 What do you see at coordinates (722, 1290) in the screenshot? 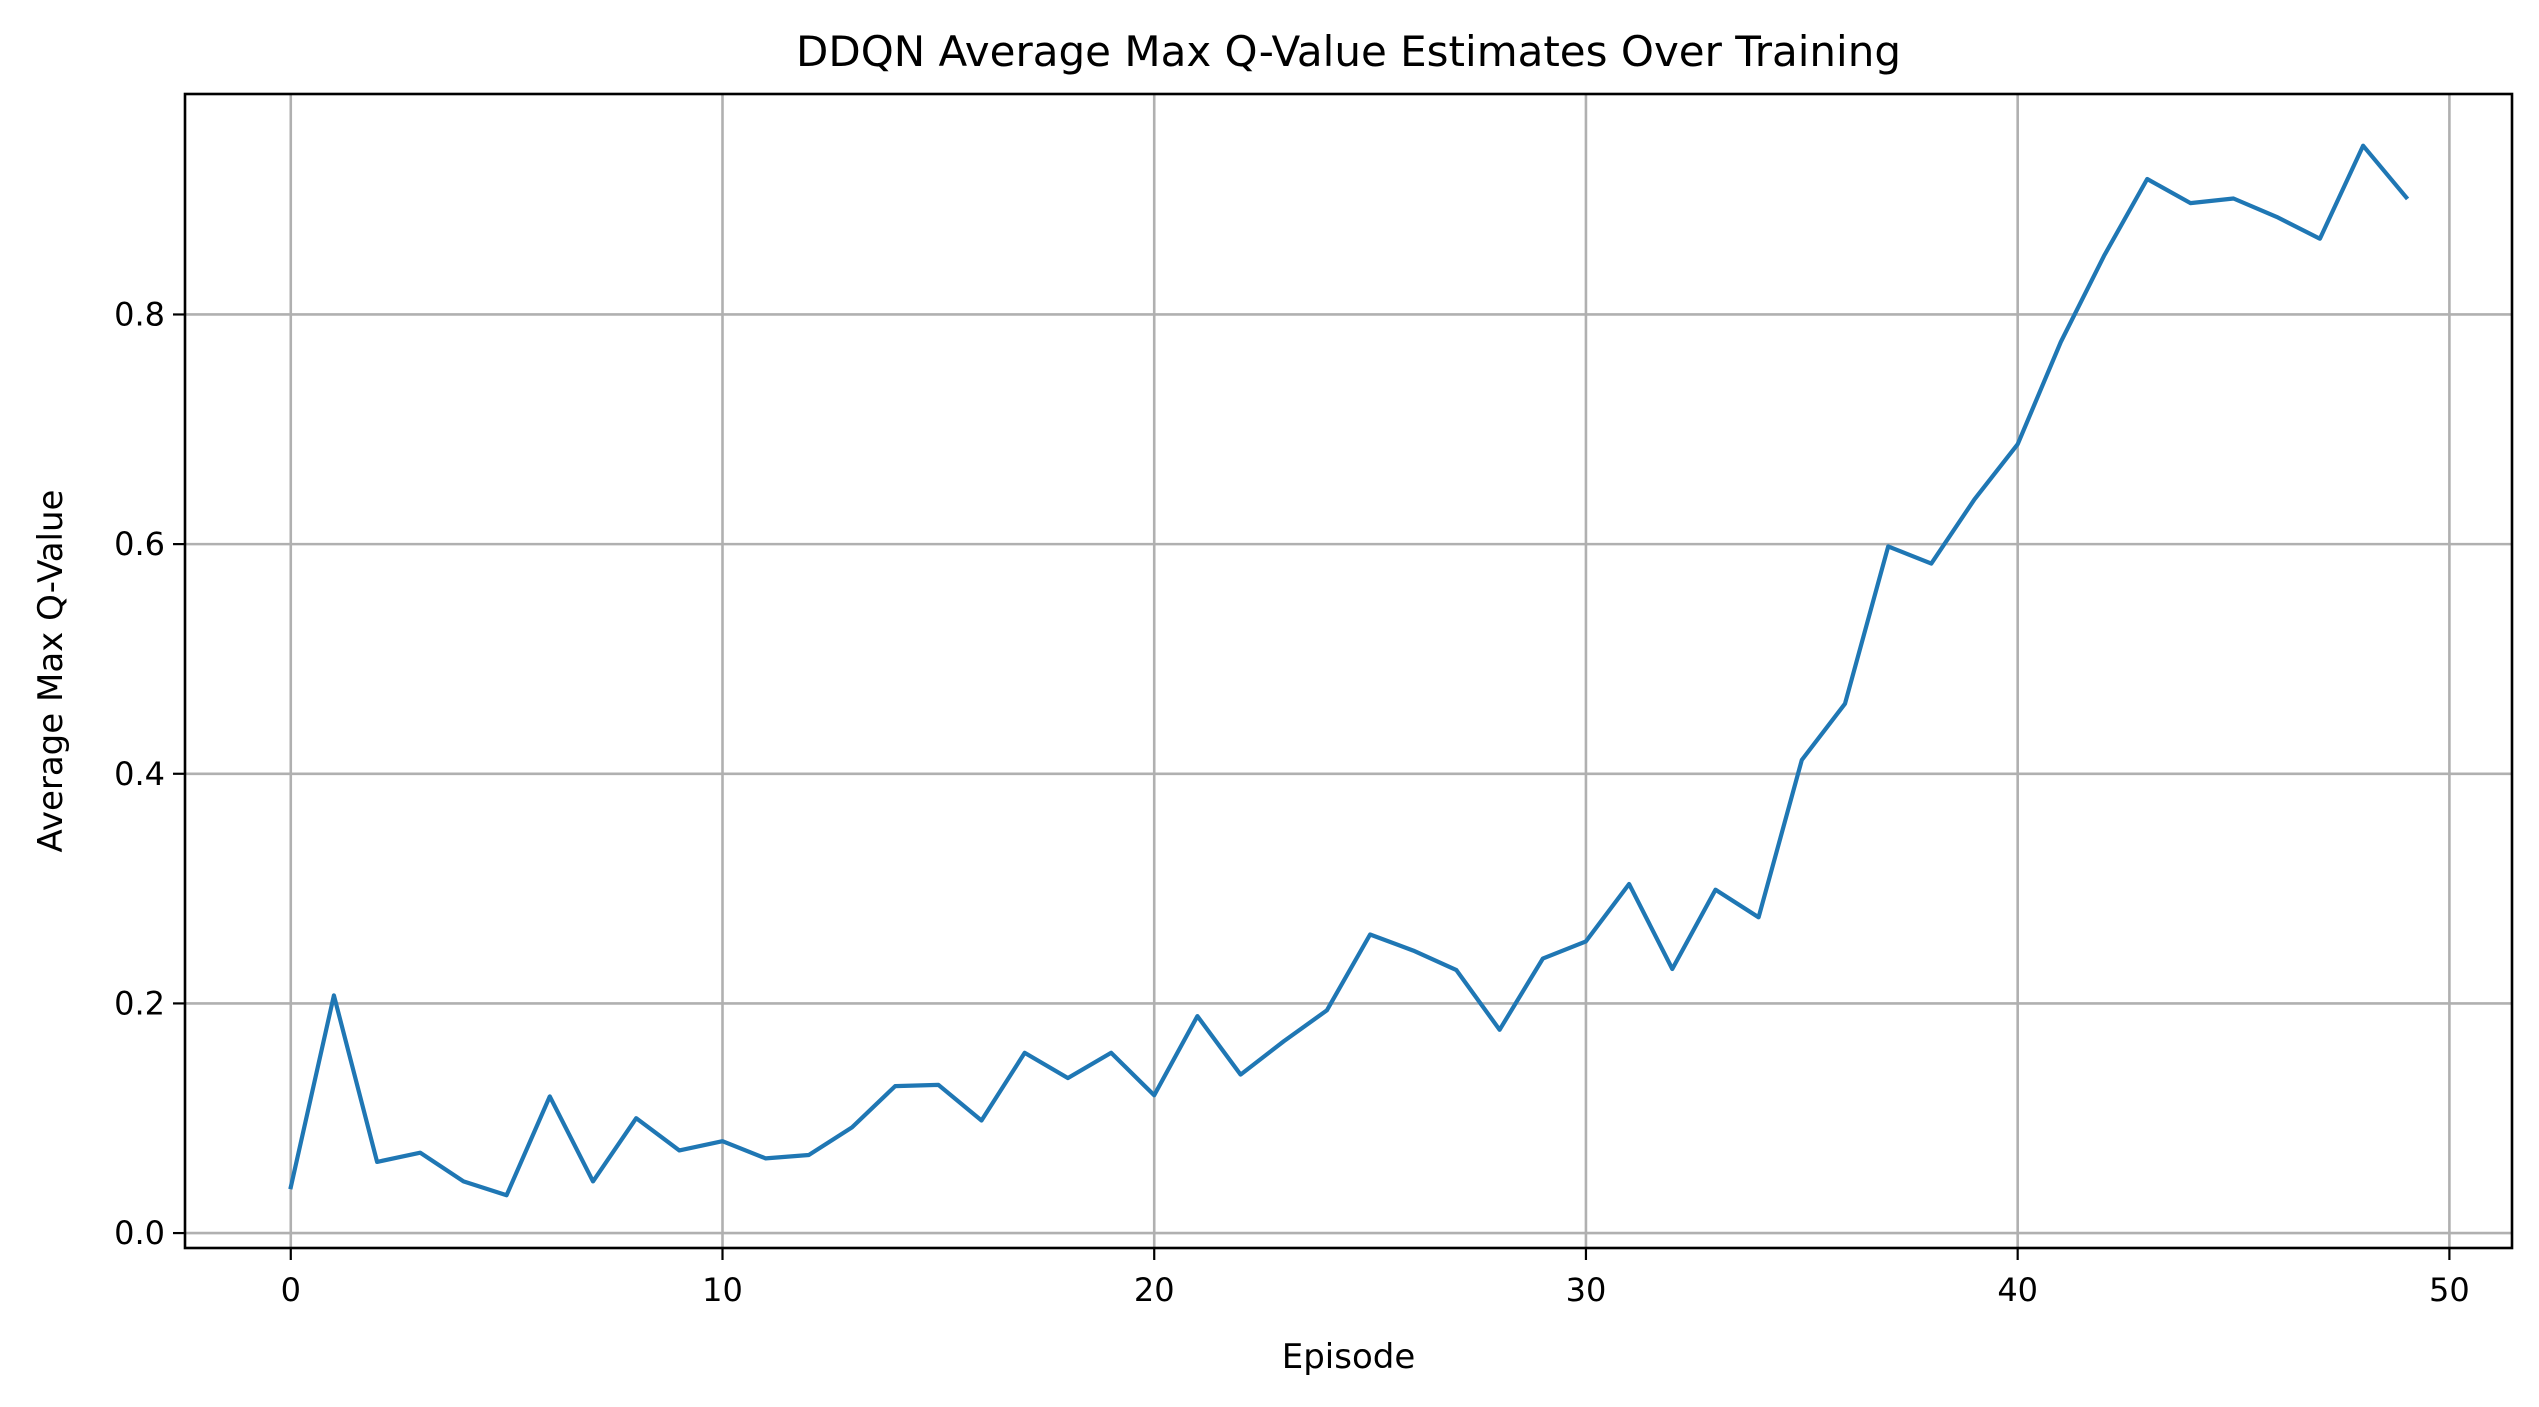
I see `x-tick-label: 10` at bounding box center [722, 1290].